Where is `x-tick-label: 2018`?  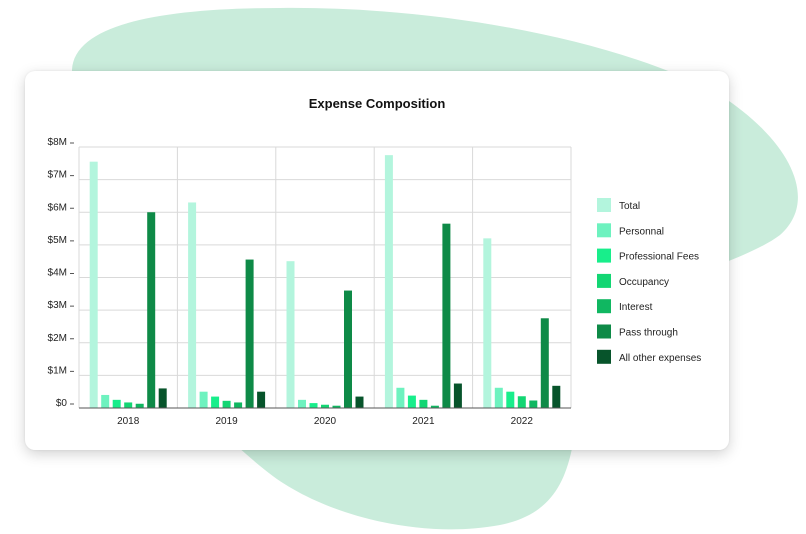 x-tick-label: 2018 is located at coordinates (128, 421).